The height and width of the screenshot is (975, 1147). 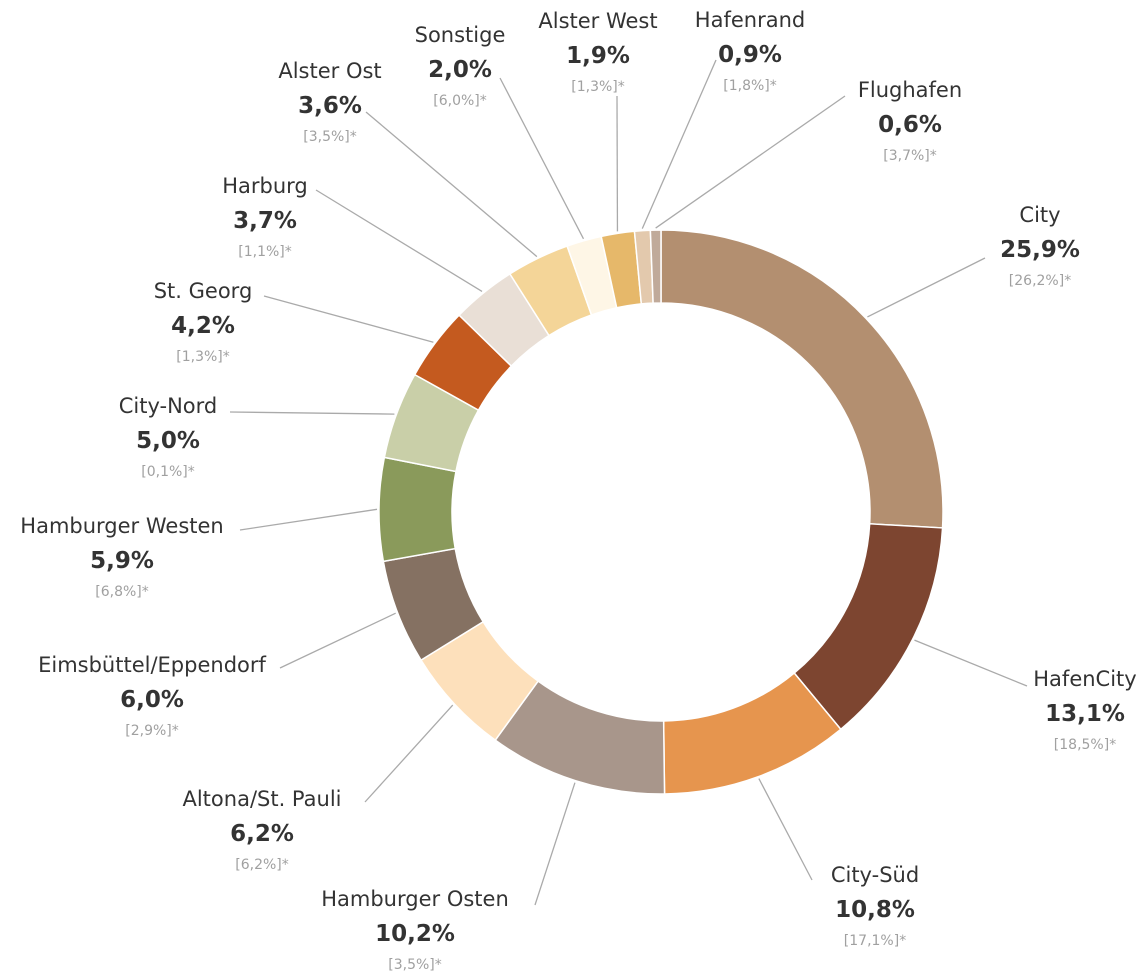 I want to click on category-label: Harburg, so click(x=265, y=186).